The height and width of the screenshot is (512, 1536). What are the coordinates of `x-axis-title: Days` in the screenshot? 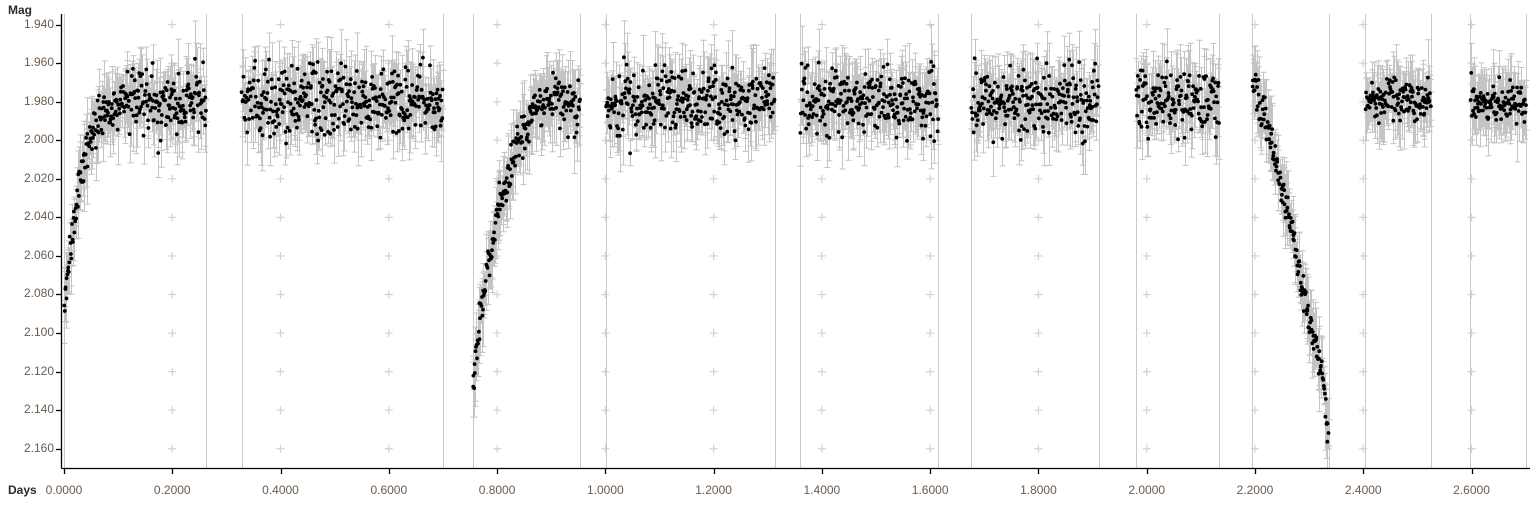 It's located at (22, 490).